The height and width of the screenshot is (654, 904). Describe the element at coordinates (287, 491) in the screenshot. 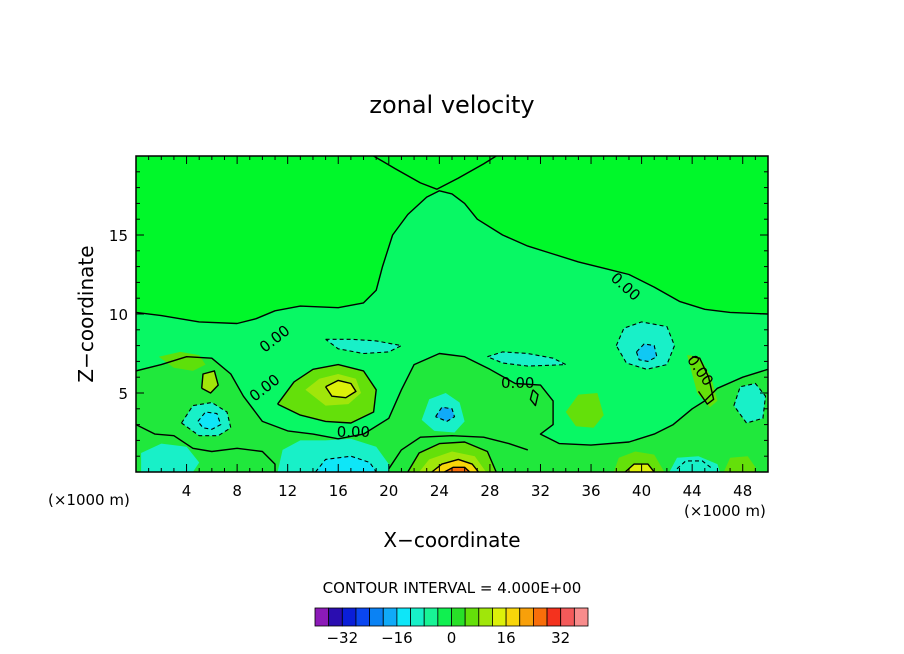

I see `x-tick-label-2: 12` at that location.